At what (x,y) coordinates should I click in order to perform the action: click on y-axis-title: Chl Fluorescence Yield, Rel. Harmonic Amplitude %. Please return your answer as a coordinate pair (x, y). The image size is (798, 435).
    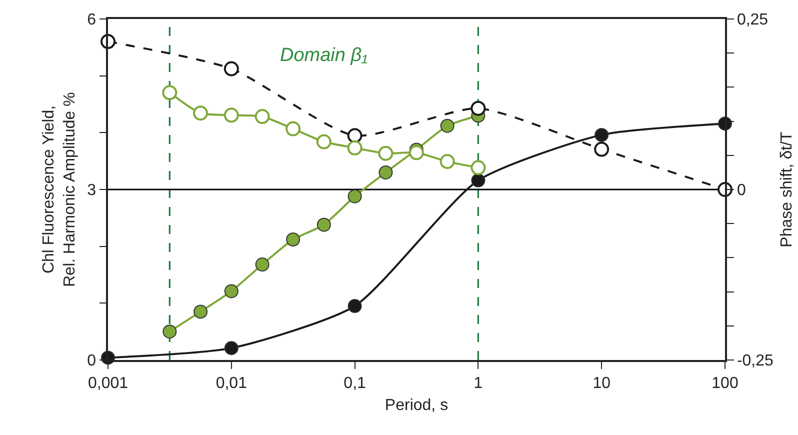
    Looking at the image, I should click on (59, 189).